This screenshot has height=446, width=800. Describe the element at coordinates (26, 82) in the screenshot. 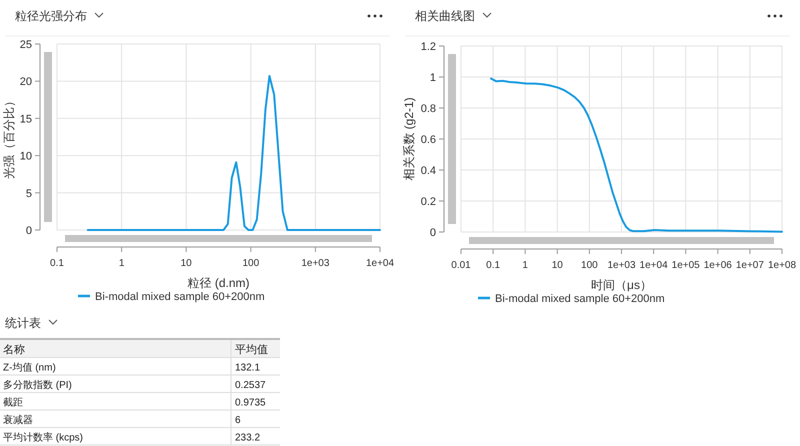

I see `y-tick-label: 20` at that location.